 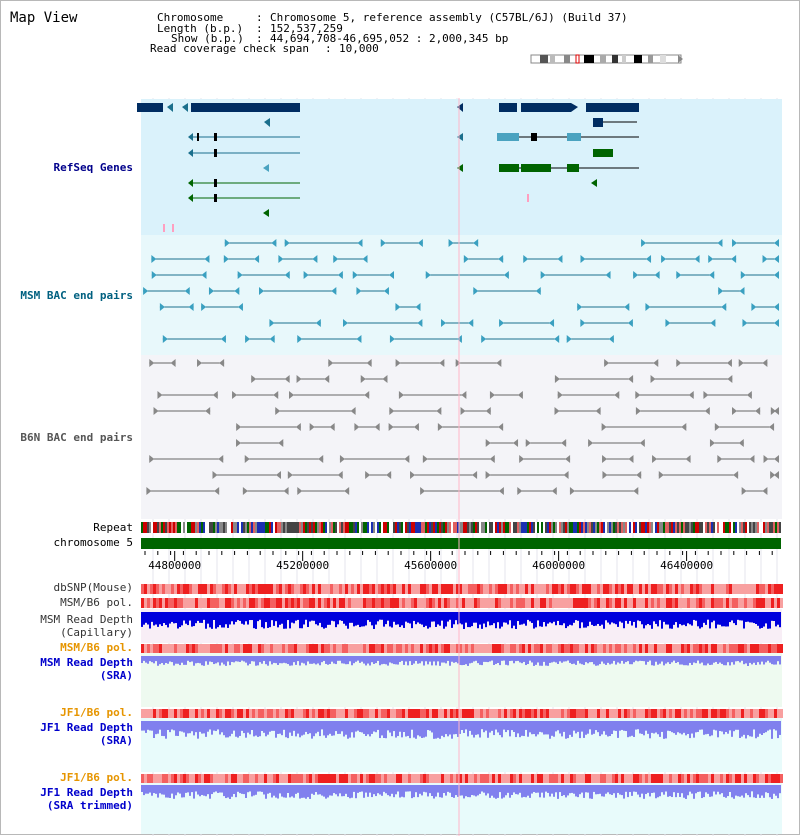 I want to click on msm-b6-pol-label-2: MSM/B6 pol., so click(x=96, y=647).